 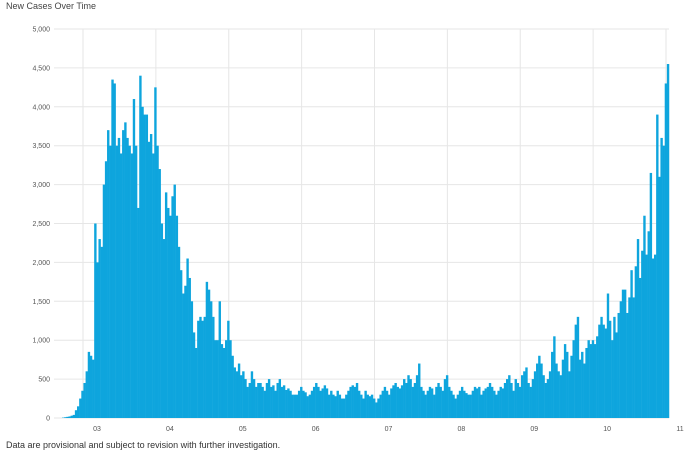 What do you see at coordinates (316, 429) in the screenshot?
I see `x-tick-label: 06` at bounding box center [316, 429].